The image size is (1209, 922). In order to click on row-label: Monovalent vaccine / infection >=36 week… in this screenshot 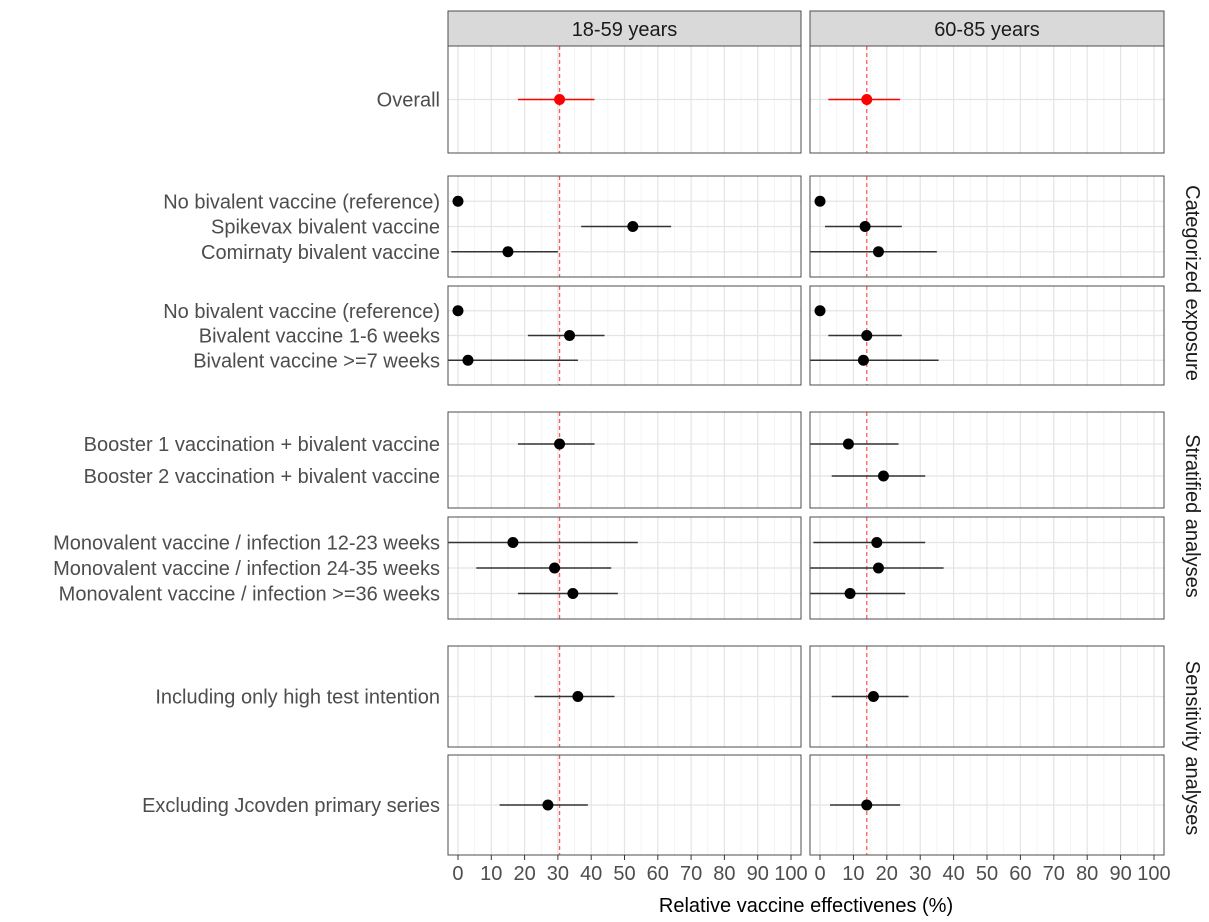, I will do `click(249, 595)`.